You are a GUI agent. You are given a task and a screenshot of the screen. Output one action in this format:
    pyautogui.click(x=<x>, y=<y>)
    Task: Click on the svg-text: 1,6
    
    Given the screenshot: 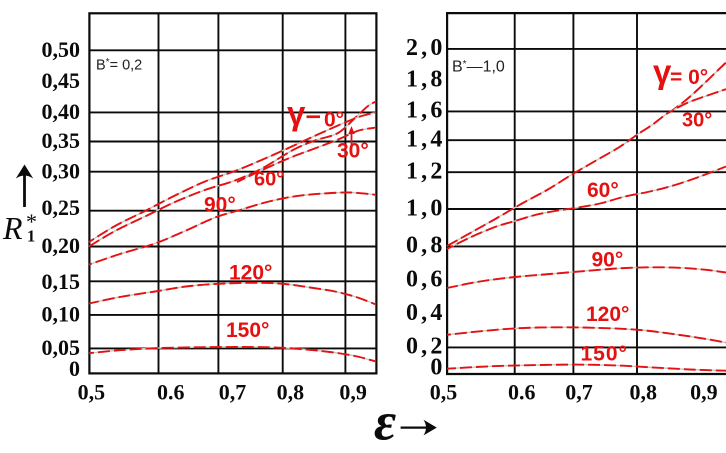 What is the action you would take?
    pyautogui.click(x=426, y=111)
    